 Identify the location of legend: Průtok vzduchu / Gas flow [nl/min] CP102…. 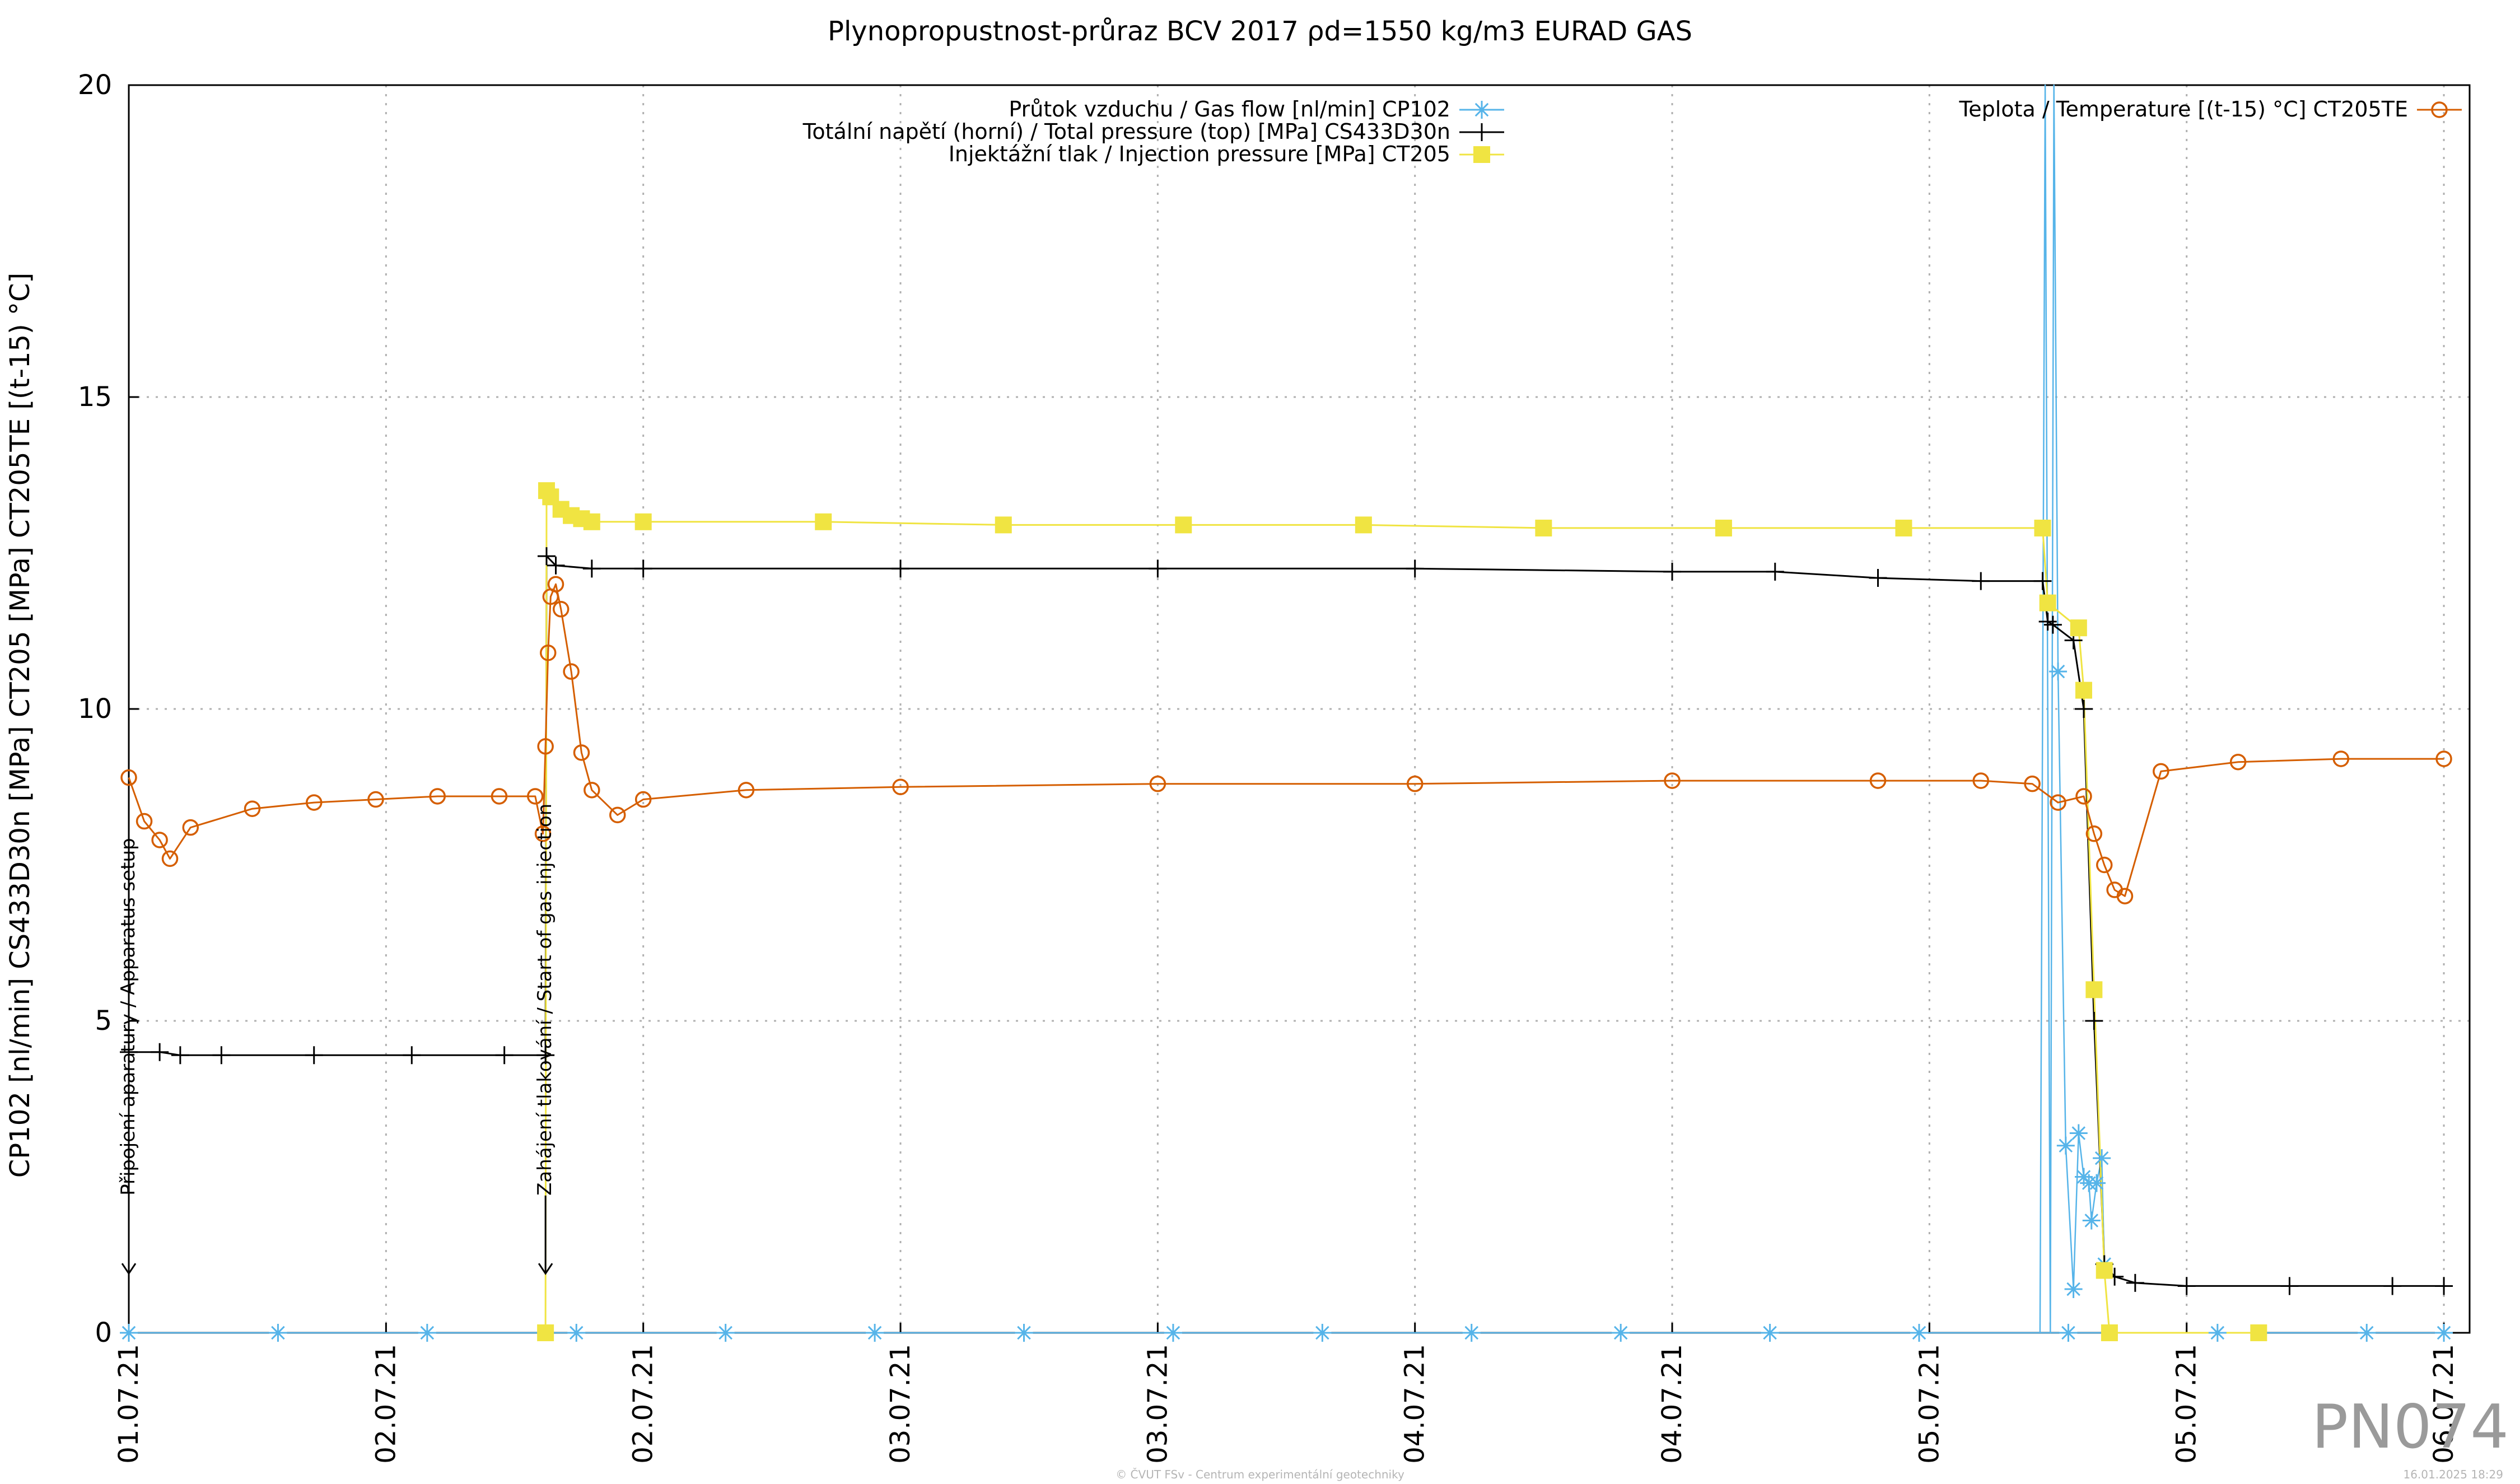
(1632, 132).